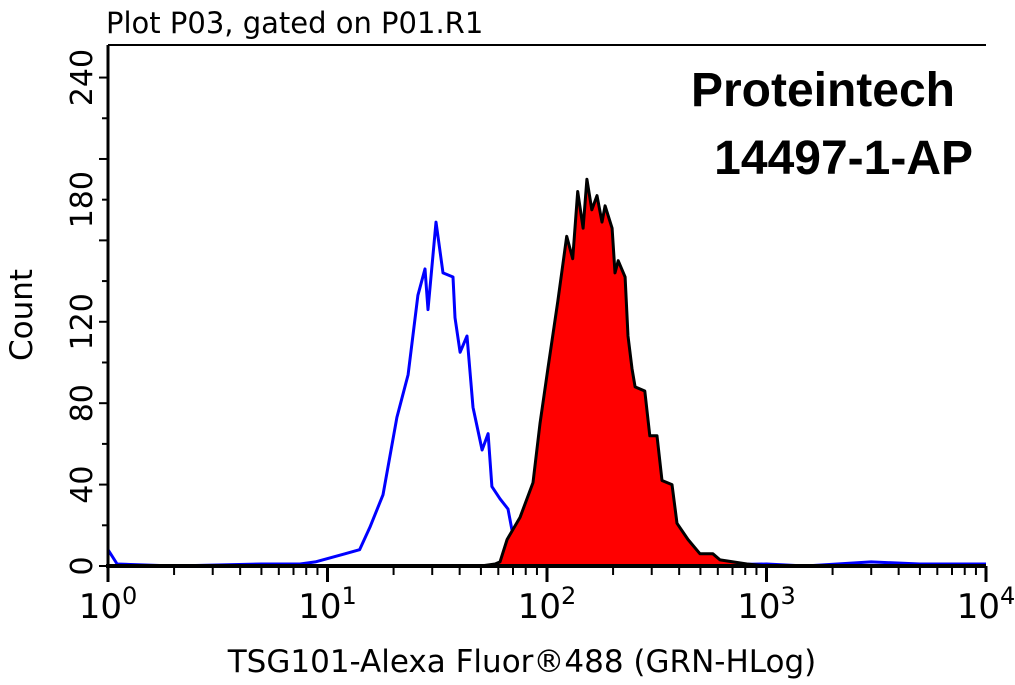 This screenshot has height=685, width=1015. I want to click on y-tick-label: 80, so click(82, 403).